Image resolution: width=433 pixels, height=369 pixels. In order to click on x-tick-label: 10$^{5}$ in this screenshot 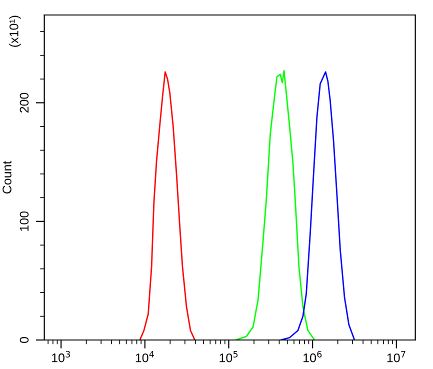, I will do `click(229, 356)`.